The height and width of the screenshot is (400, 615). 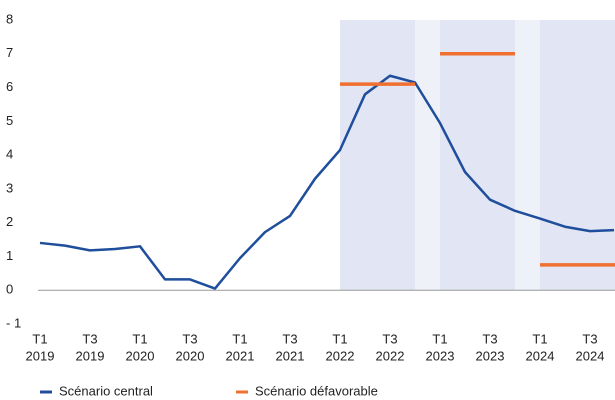 I want to click on y-tick-label: 7, so click(x=9, y=52).